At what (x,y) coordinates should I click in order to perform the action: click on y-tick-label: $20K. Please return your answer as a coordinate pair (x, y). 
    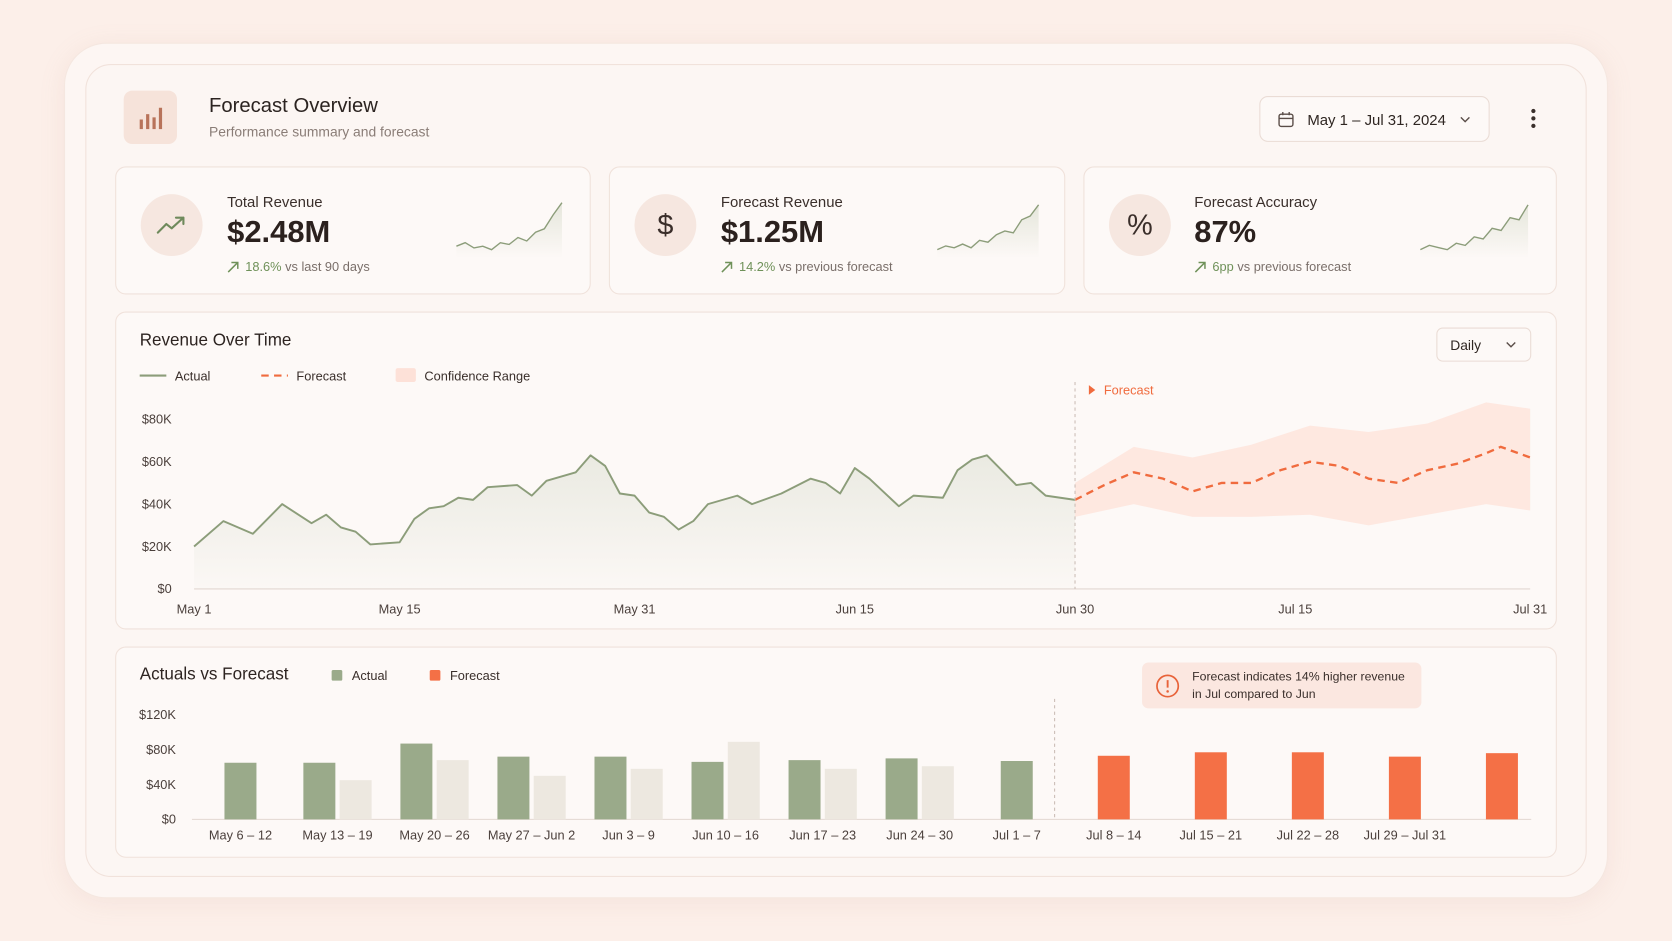
    Looking at the image, I should click on (157, 546).